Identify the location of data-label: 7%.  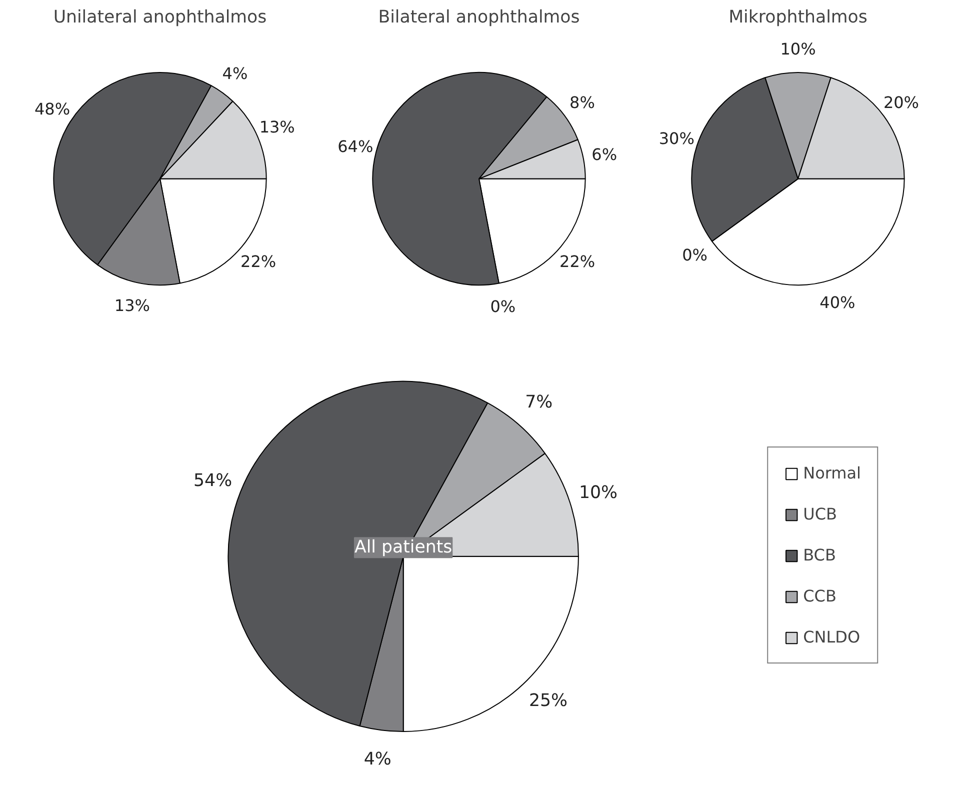
(539, 402).